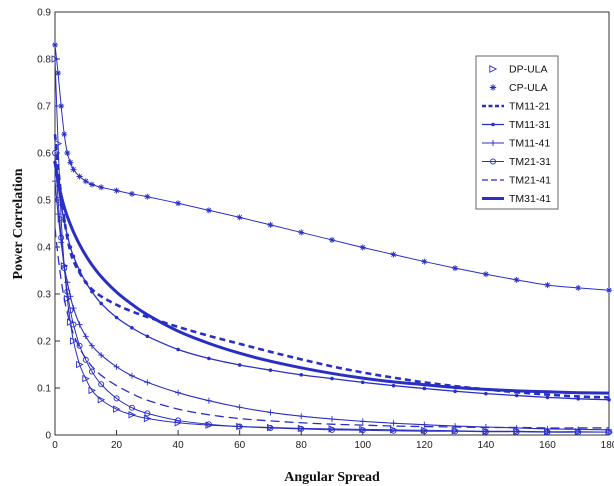  I want to click on legend-item: TM11-31, so click(516, 125).